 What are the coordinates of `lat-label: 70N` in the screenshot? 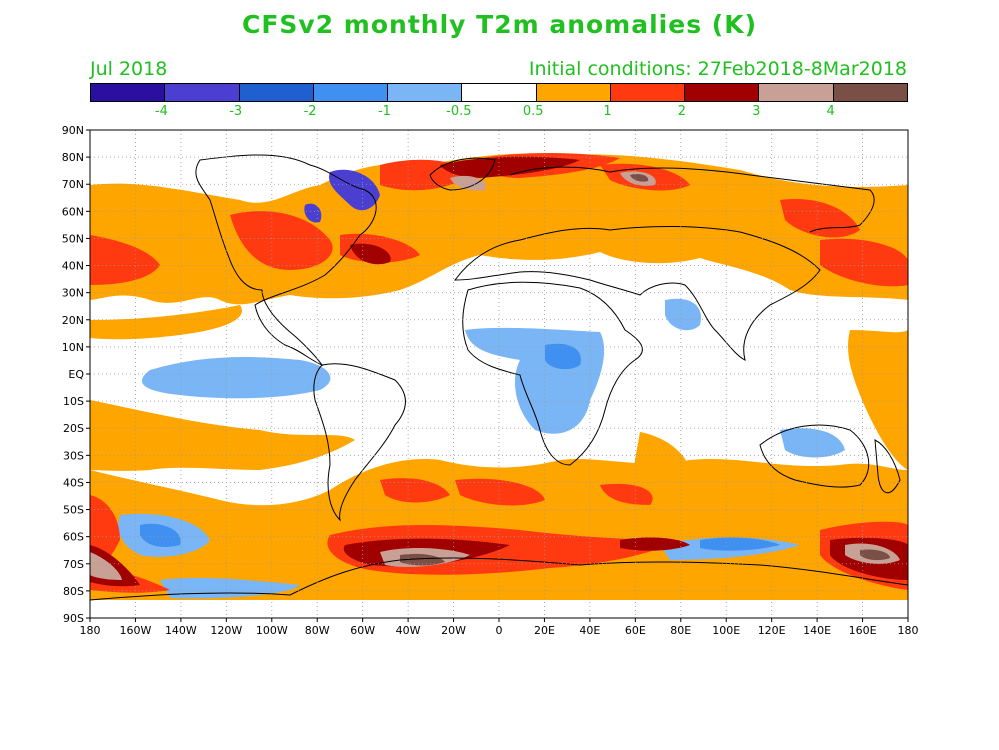 It's located at (73, 184).